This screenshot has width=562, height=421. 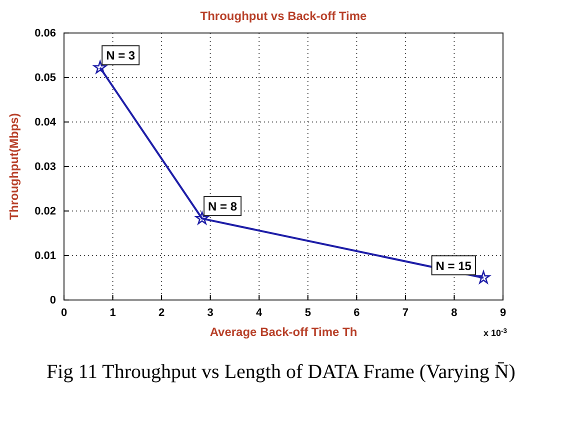 What do you see at coordinates (45, 167) in the screenshot?
I see `y-tick-label: 0.03` at bounding box center [45, 167].